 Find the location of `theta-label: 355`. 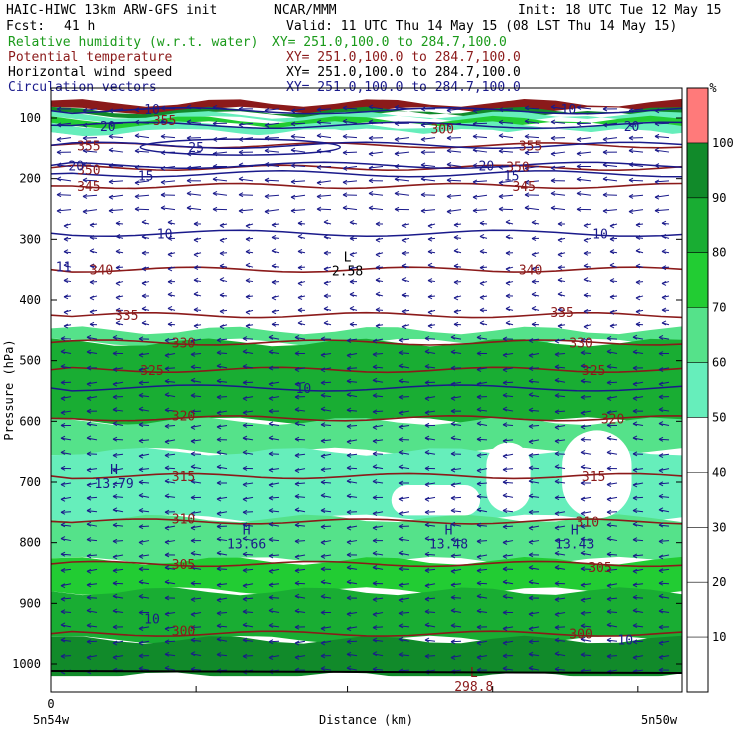

theta-label: 355 is located at coordinates (88, 146).